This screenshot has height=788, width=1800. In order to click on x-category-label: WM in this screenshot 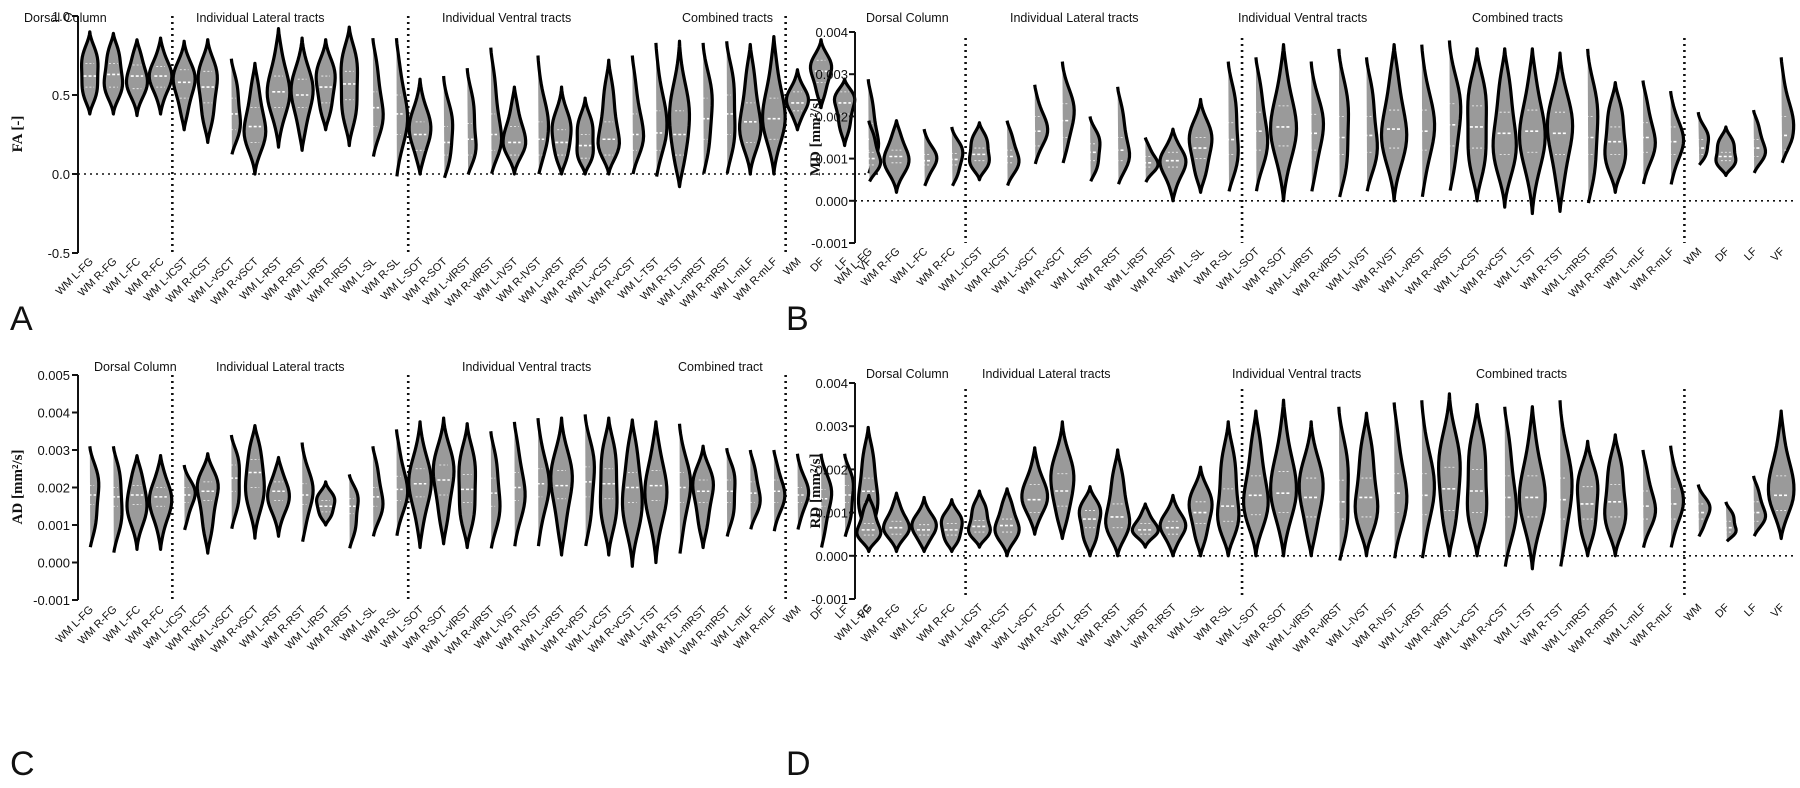, I will do `click(1693, 257)`.